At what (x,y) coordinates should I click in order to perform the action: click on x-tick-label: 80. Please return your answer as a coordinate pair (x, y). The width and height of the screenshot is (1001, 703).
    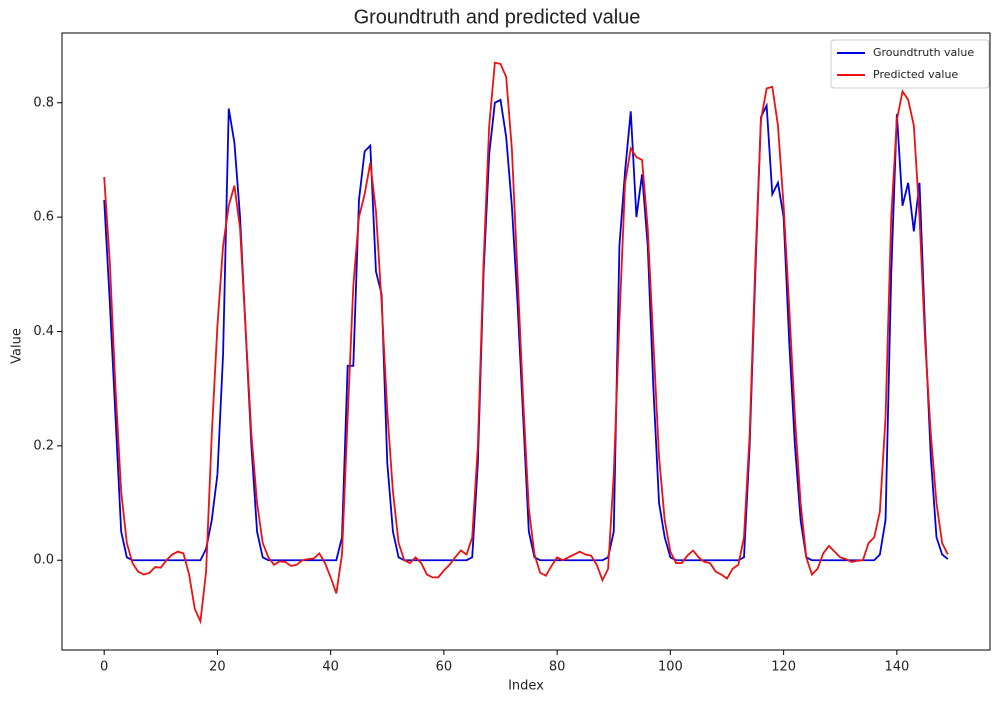
    Looking at the image, I should click on (557, 667).